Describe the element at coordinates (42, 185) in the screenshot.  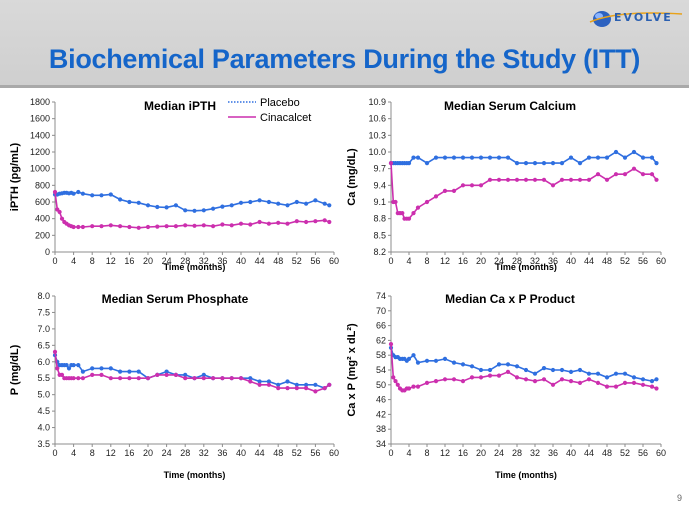
I see `y-tick-label: 800` at that location.